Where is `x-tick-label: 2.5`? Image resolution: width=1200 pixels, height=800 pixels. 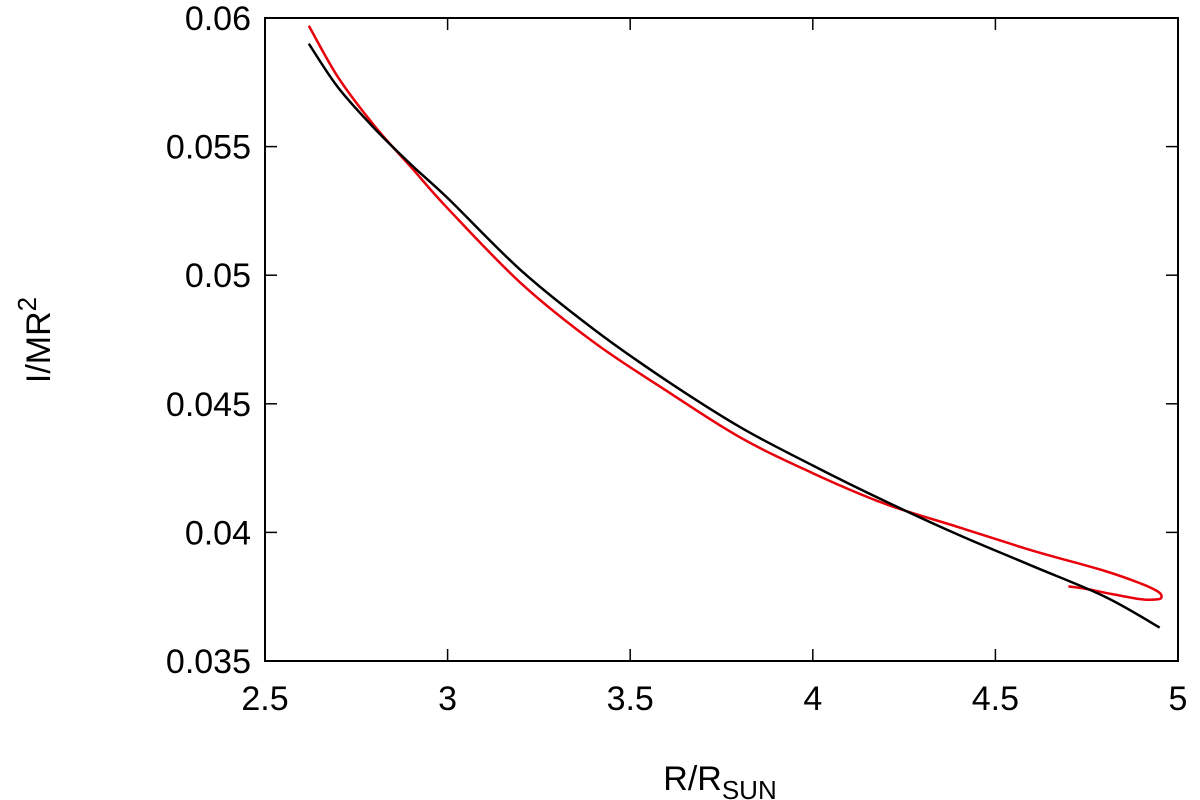 x-tick-label: 2.5 is located at coordinates (264, 699).